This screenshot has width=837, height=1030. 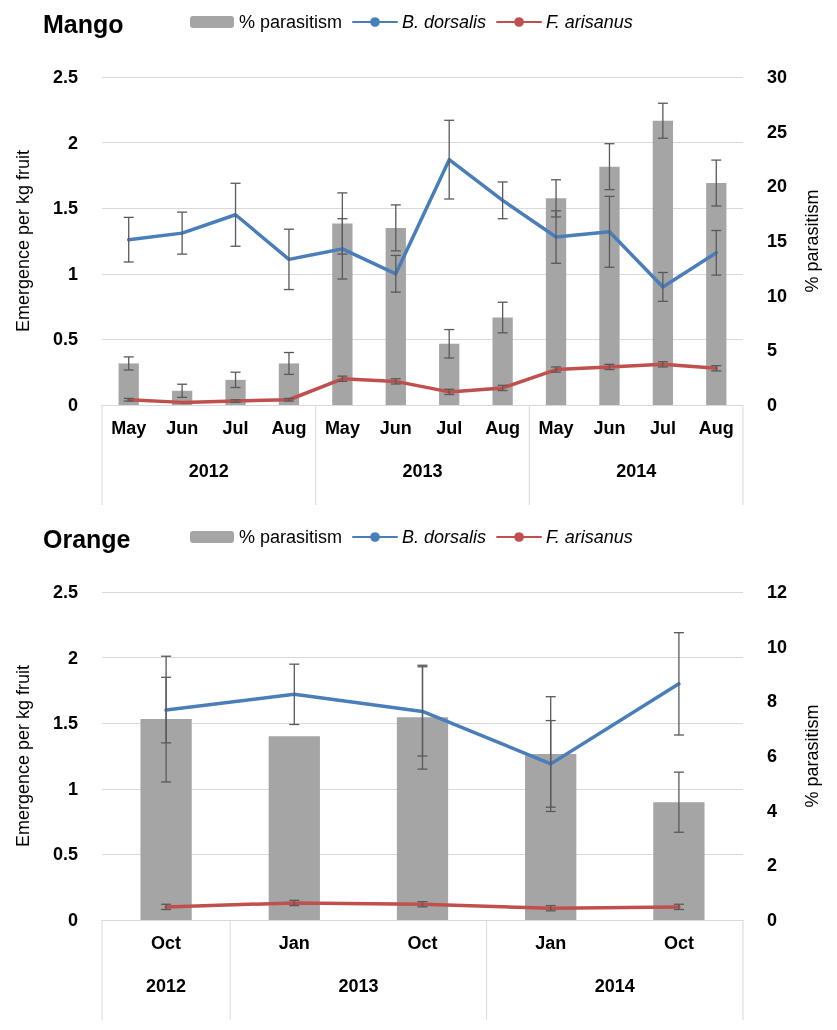 What do you see at coordinates (772, 756) in the screenshot?
I see `y2-tick-label: 6` at bounding box center [772, 756].